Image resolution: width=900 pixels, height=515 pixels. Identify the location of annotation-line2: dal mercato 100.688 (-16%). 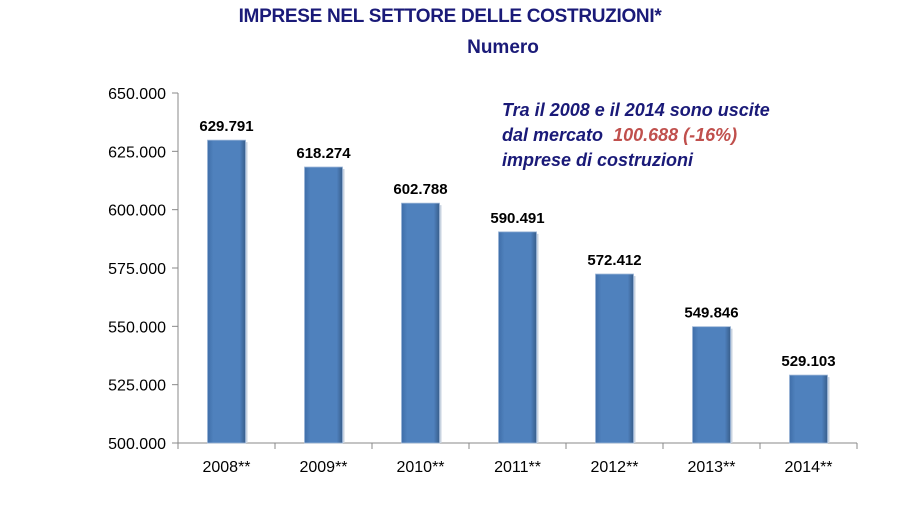
(636, 135).